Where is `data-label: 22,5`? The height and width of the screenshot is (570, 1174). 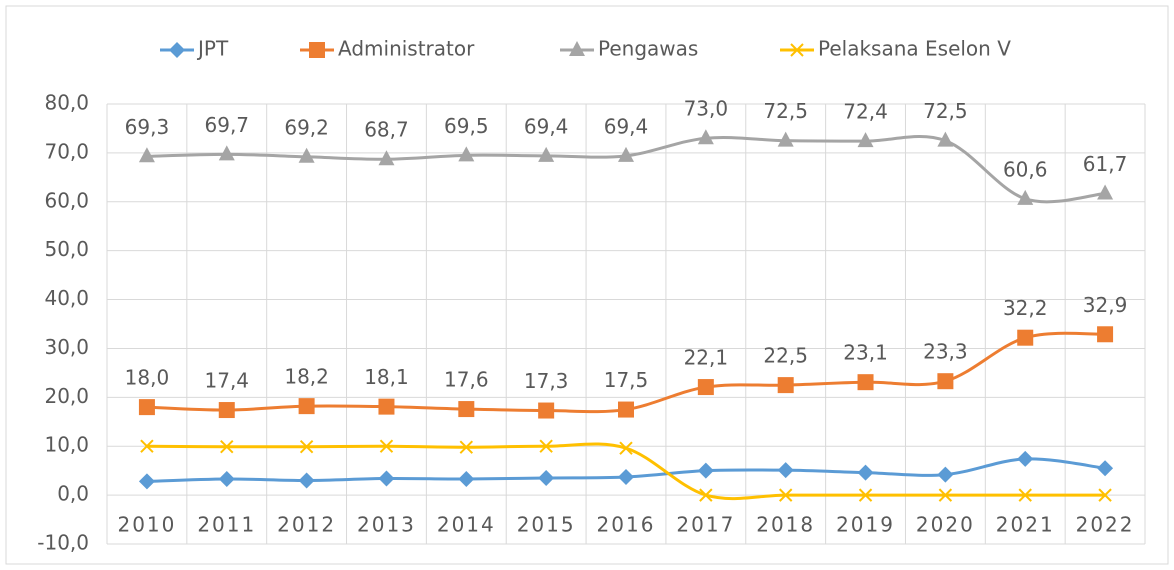 data-label: 22,5 is located at coordinates (785, 356).